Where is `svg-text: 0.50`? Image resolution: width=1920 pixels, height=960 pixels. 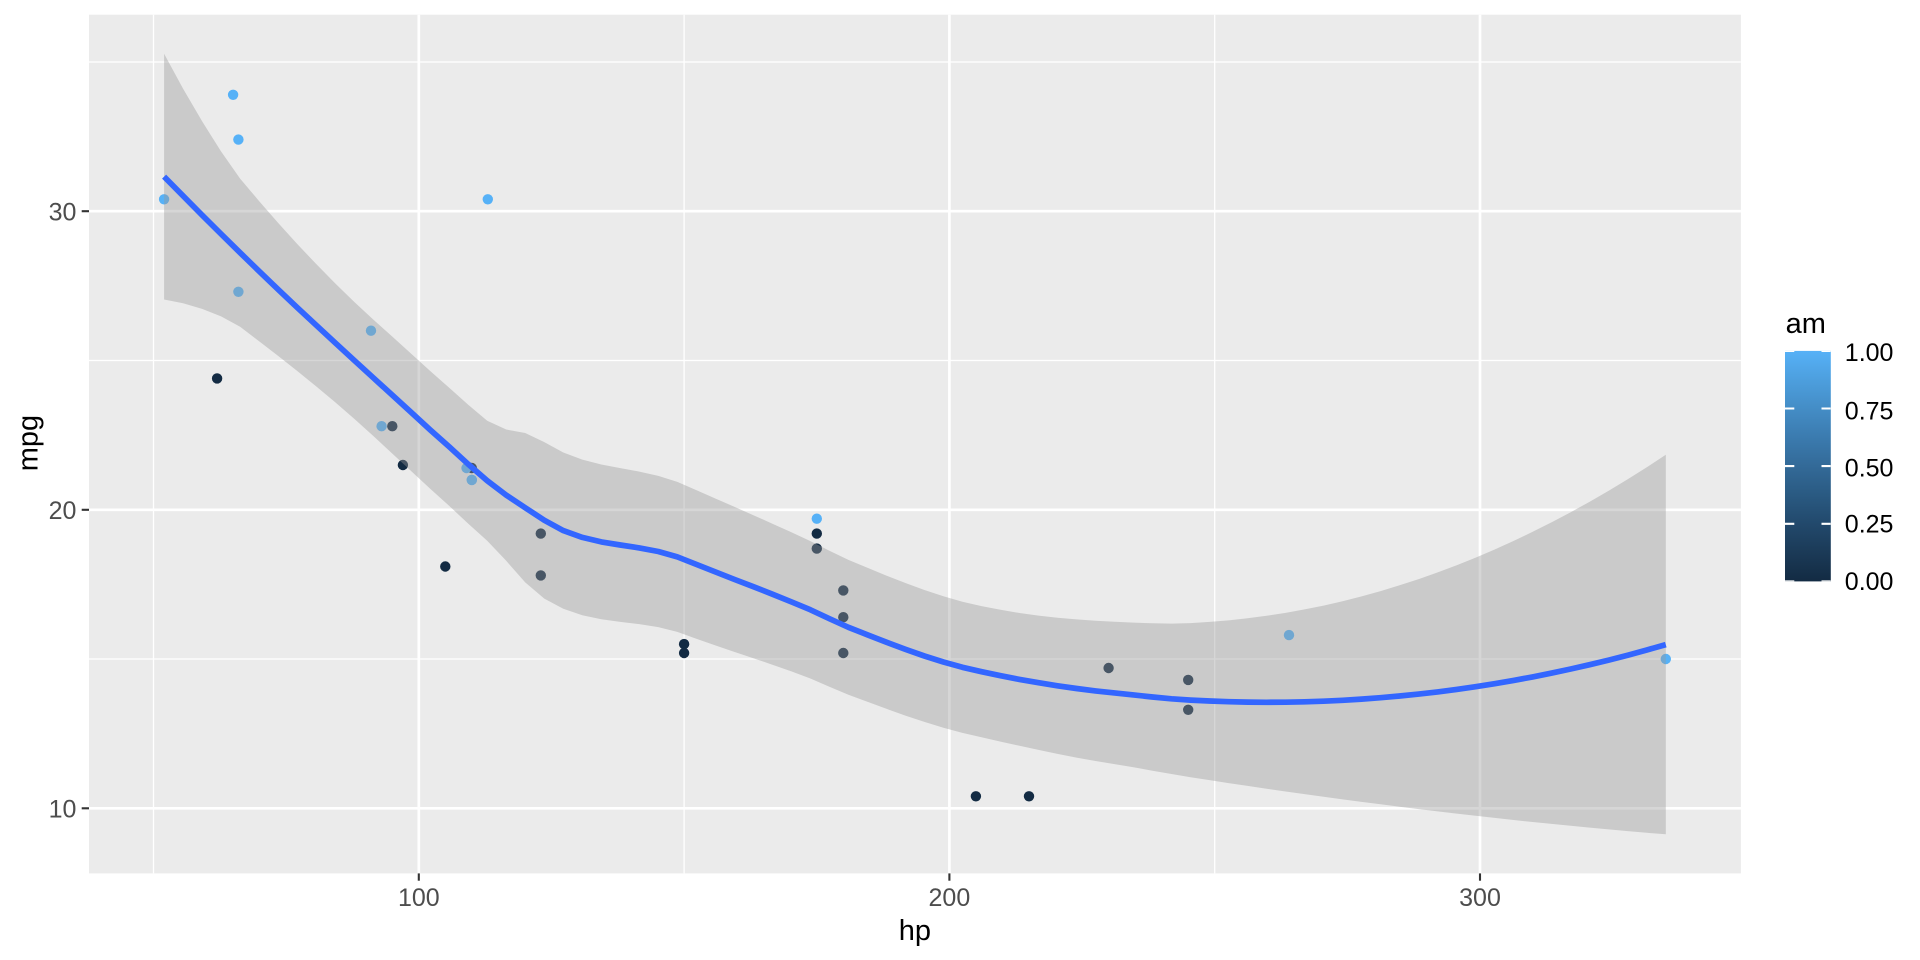 svg-text: 0.50 is located at coordinates (1869, 468).